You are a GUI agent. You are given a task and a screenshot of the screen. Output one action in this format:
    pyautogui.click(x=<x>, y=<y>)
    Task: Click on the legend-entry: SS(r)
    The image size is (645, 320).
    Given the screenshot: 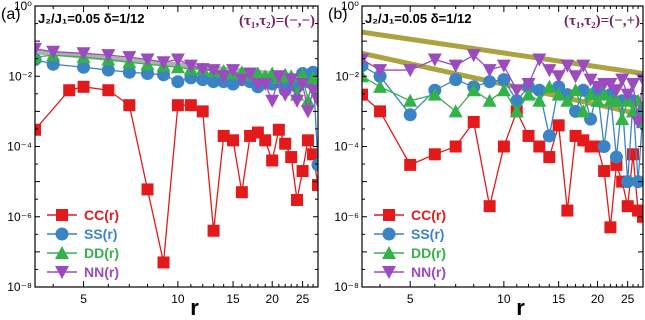 What is the action you would take?
    pyautogui.click(x=409, y=234)
    